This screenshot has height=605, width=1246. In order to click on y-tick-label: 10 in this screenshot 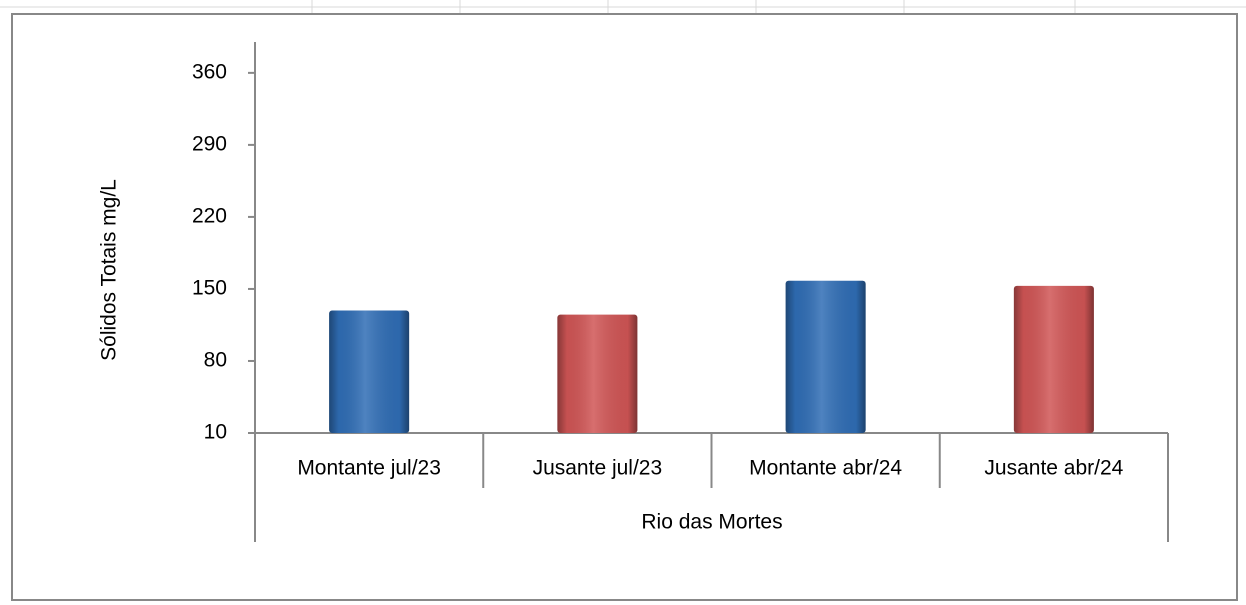, I will do `click(215, 432)`.